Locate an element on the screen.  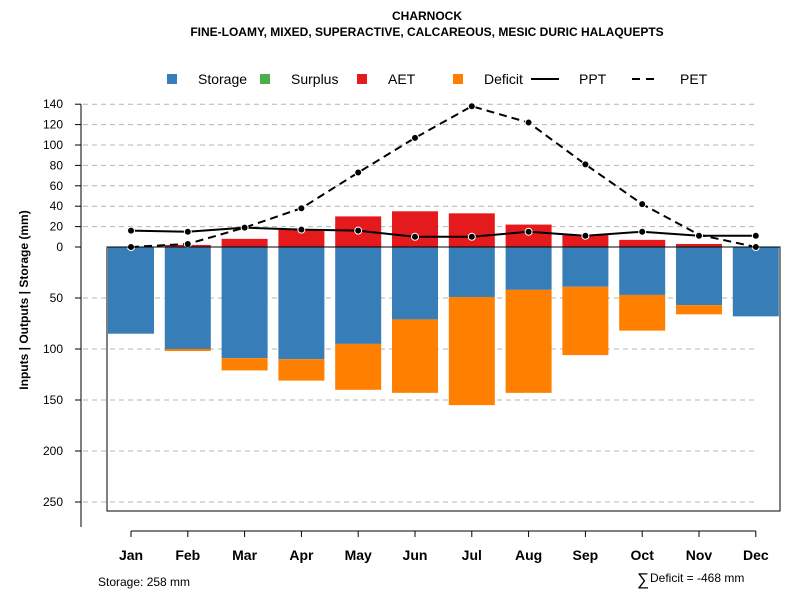
x-tick-label: Jul is located at coordinates (472, 555).